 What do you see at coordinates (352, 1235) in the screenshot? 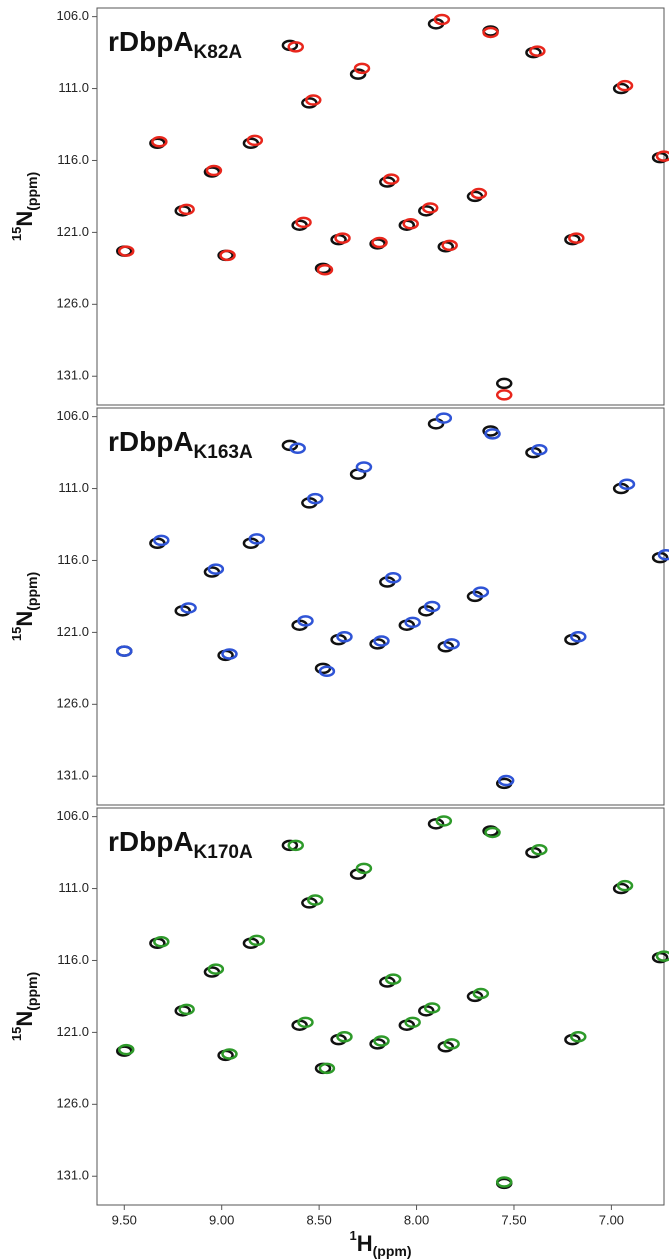
I see `label-superscript: 1` at bounding box center [352, 1235].